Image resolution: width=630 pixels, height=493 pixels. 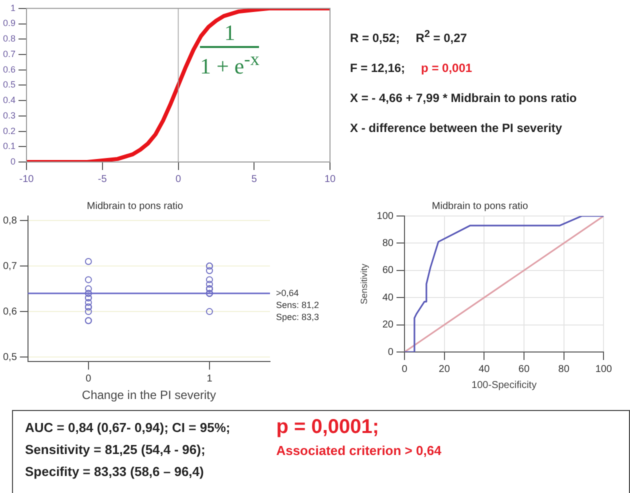 What do you see at coordinates (9, 131) in the screenshot?
I see `y-tick-label: 0.2` at bounding box center [9, 131].